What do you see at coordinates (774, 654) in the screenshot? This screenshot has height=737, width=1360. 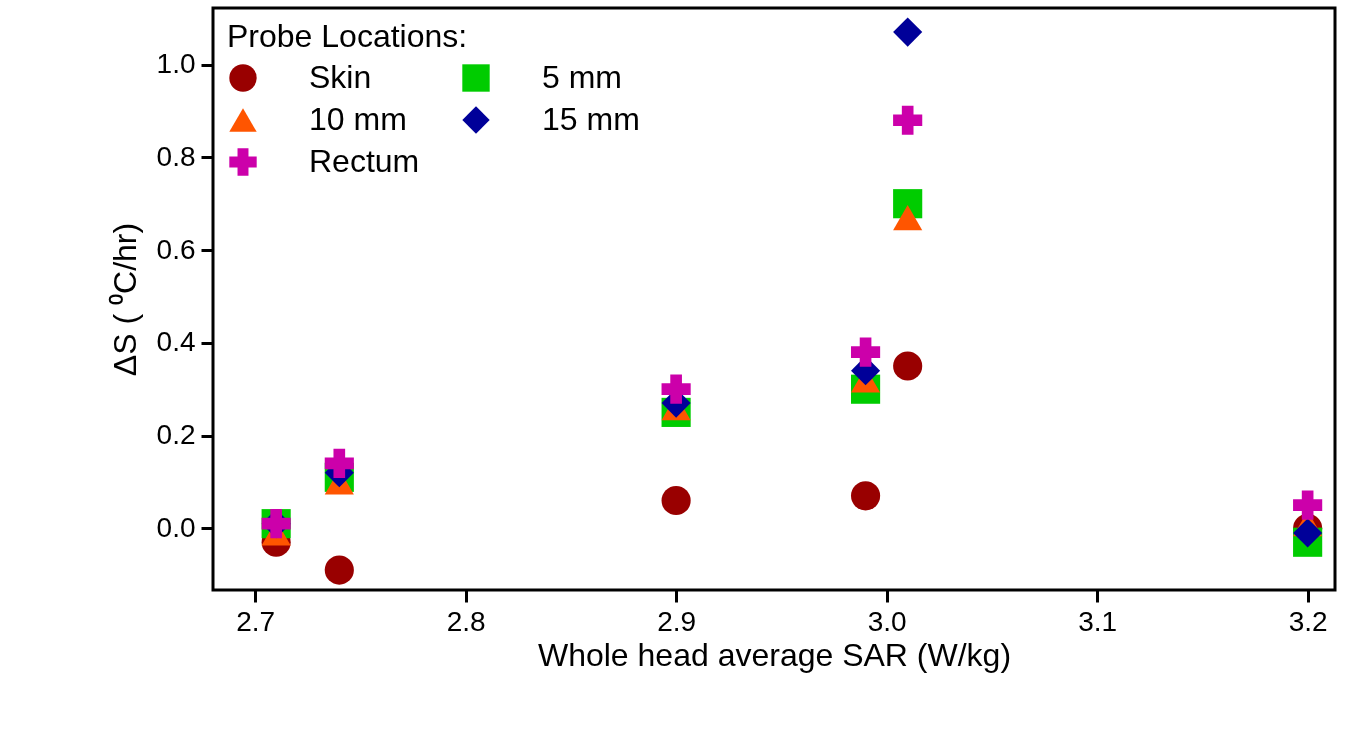 I see `x-axis-title: Whole head average SAR (W/kg)` at bounding box center [774, 654].